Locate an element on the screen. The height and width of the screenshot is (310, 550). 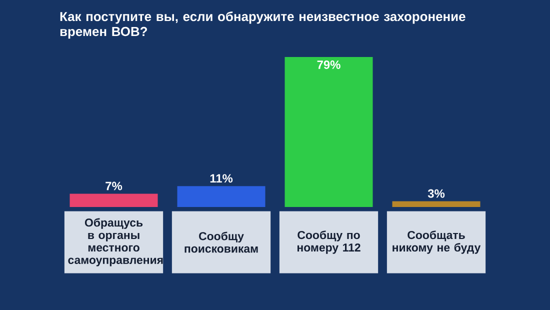
data-label: 11% is located at coordinates (221, 178).